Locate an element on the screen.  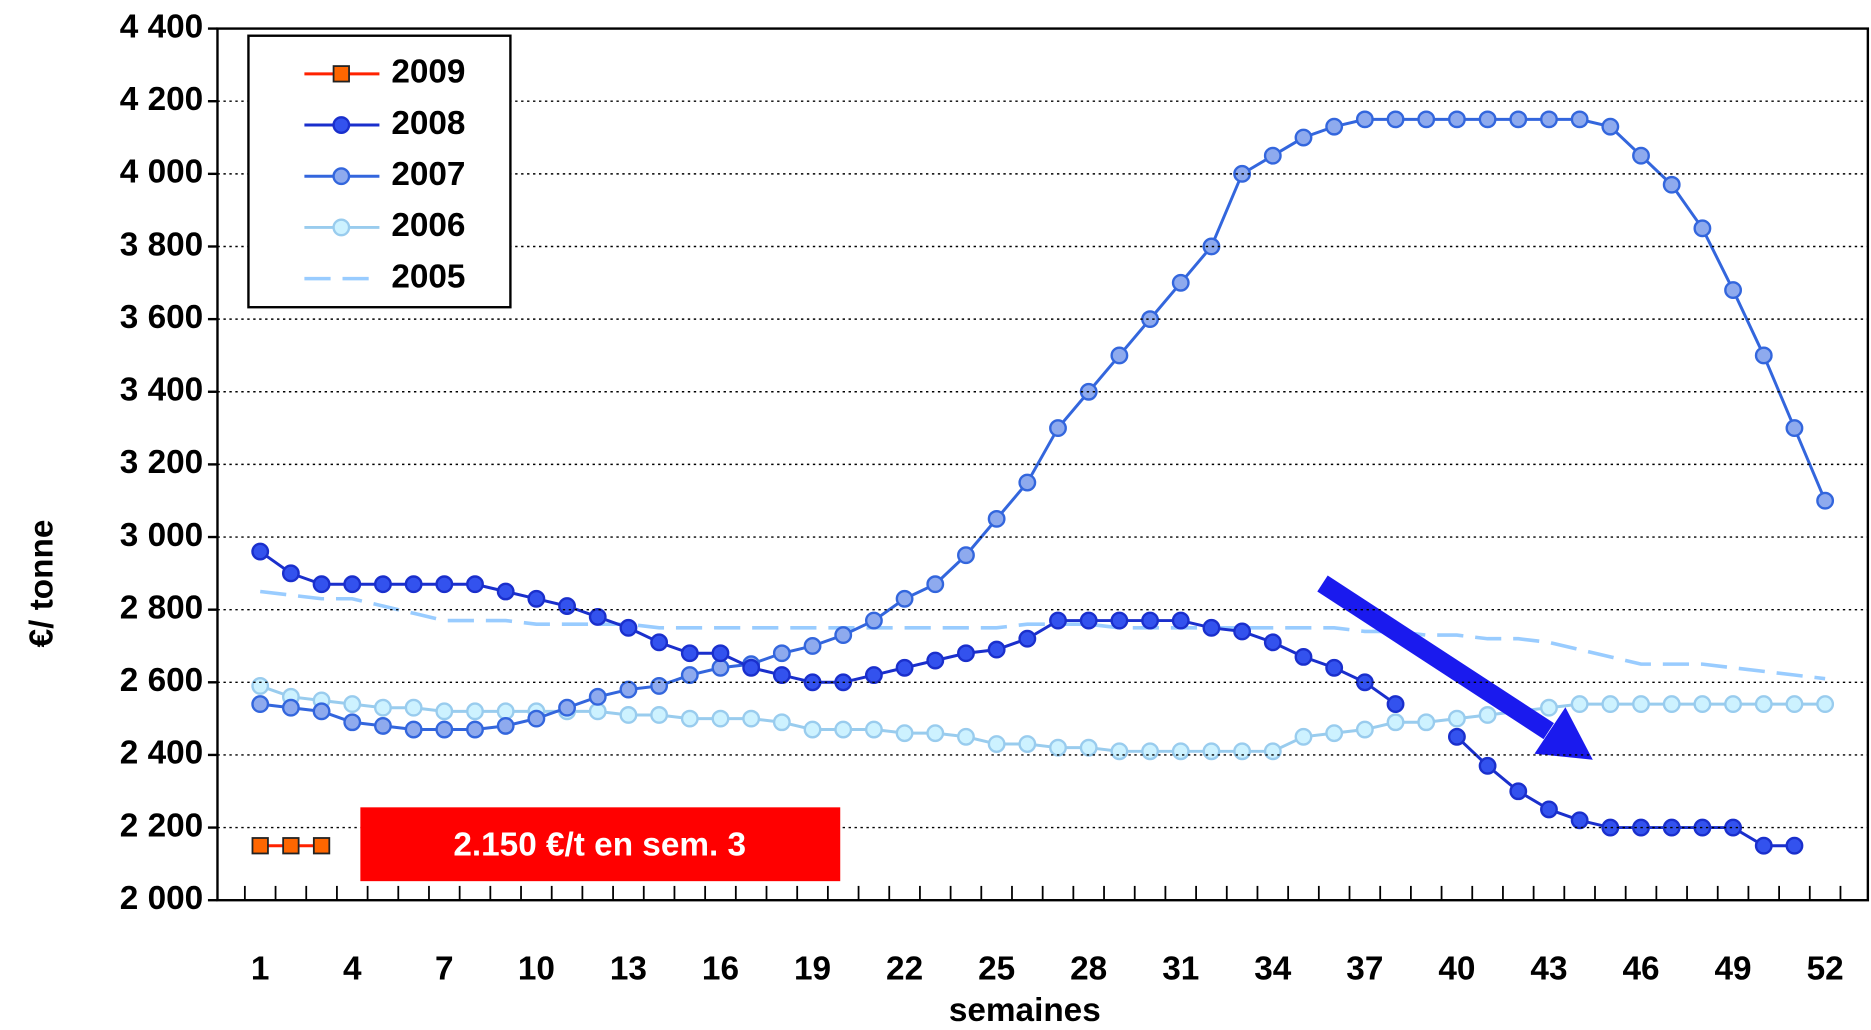
annotation: 2.150 €/t en sem. 3 is located at coordinates (600, 844).